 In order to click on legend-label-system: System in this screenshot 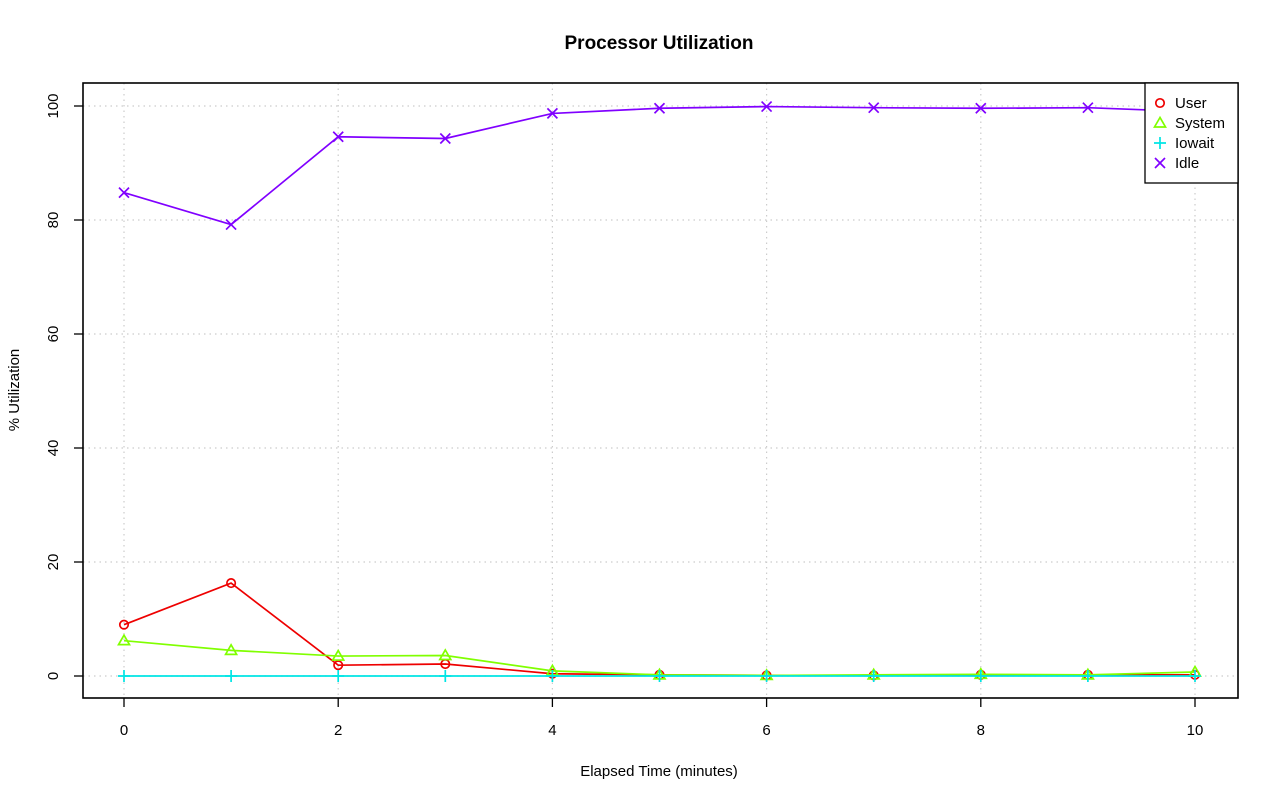, I will do `click(1200, 123)`.